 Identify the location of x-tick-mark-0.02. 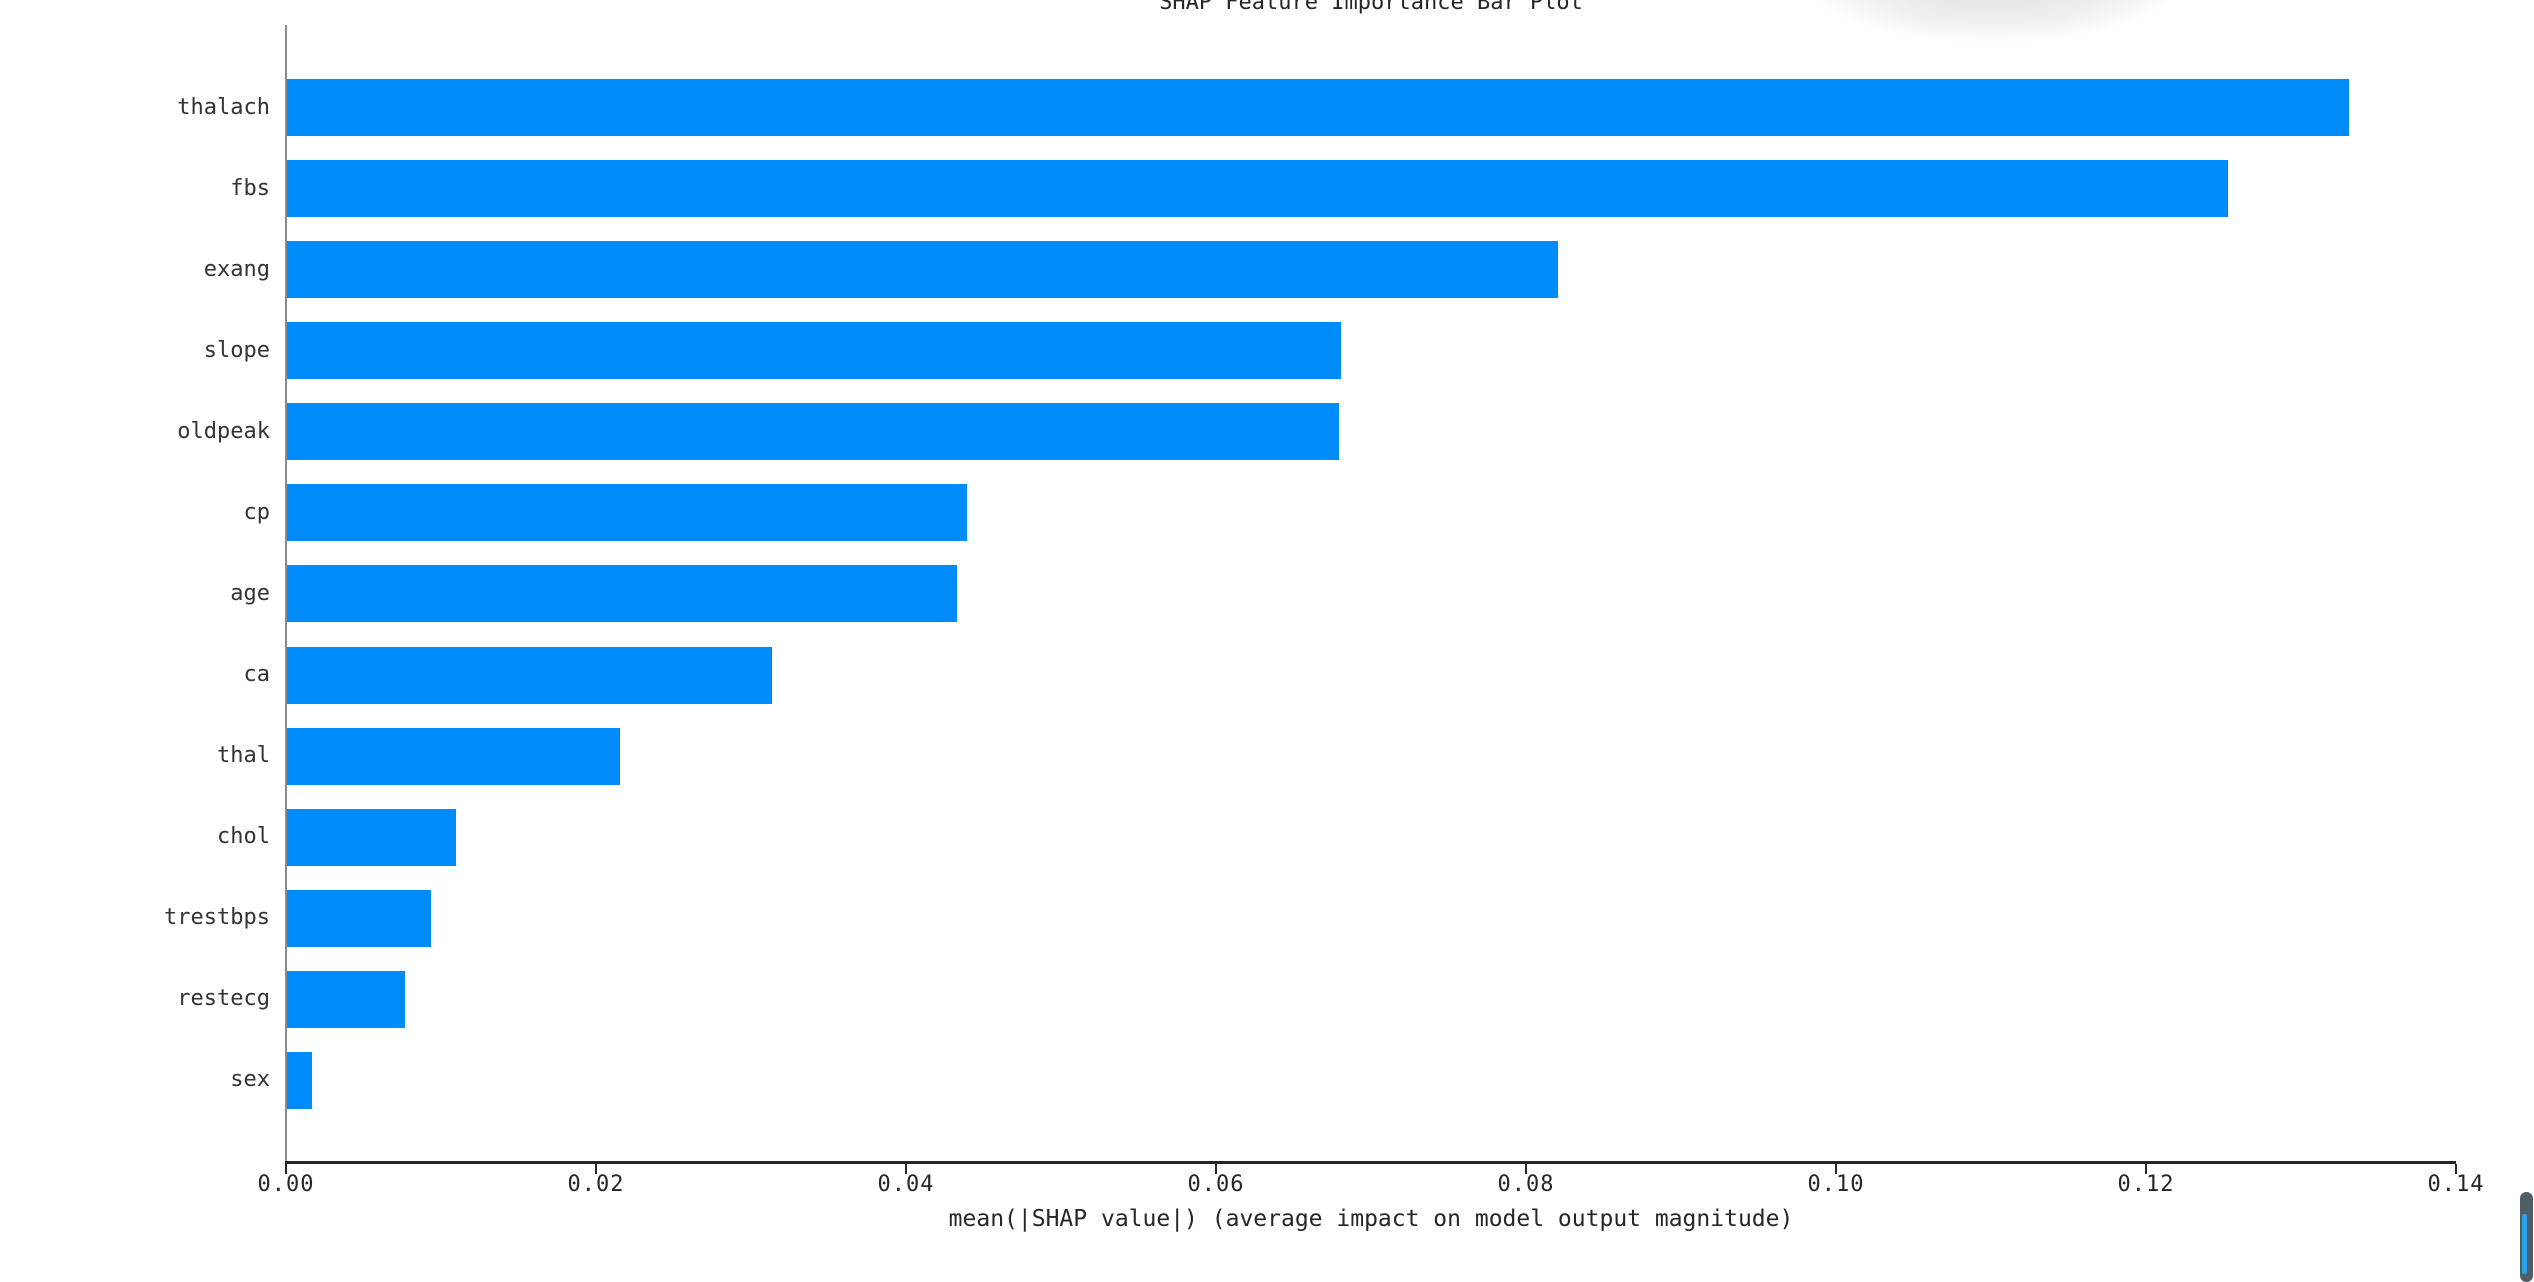
(596, 1169).